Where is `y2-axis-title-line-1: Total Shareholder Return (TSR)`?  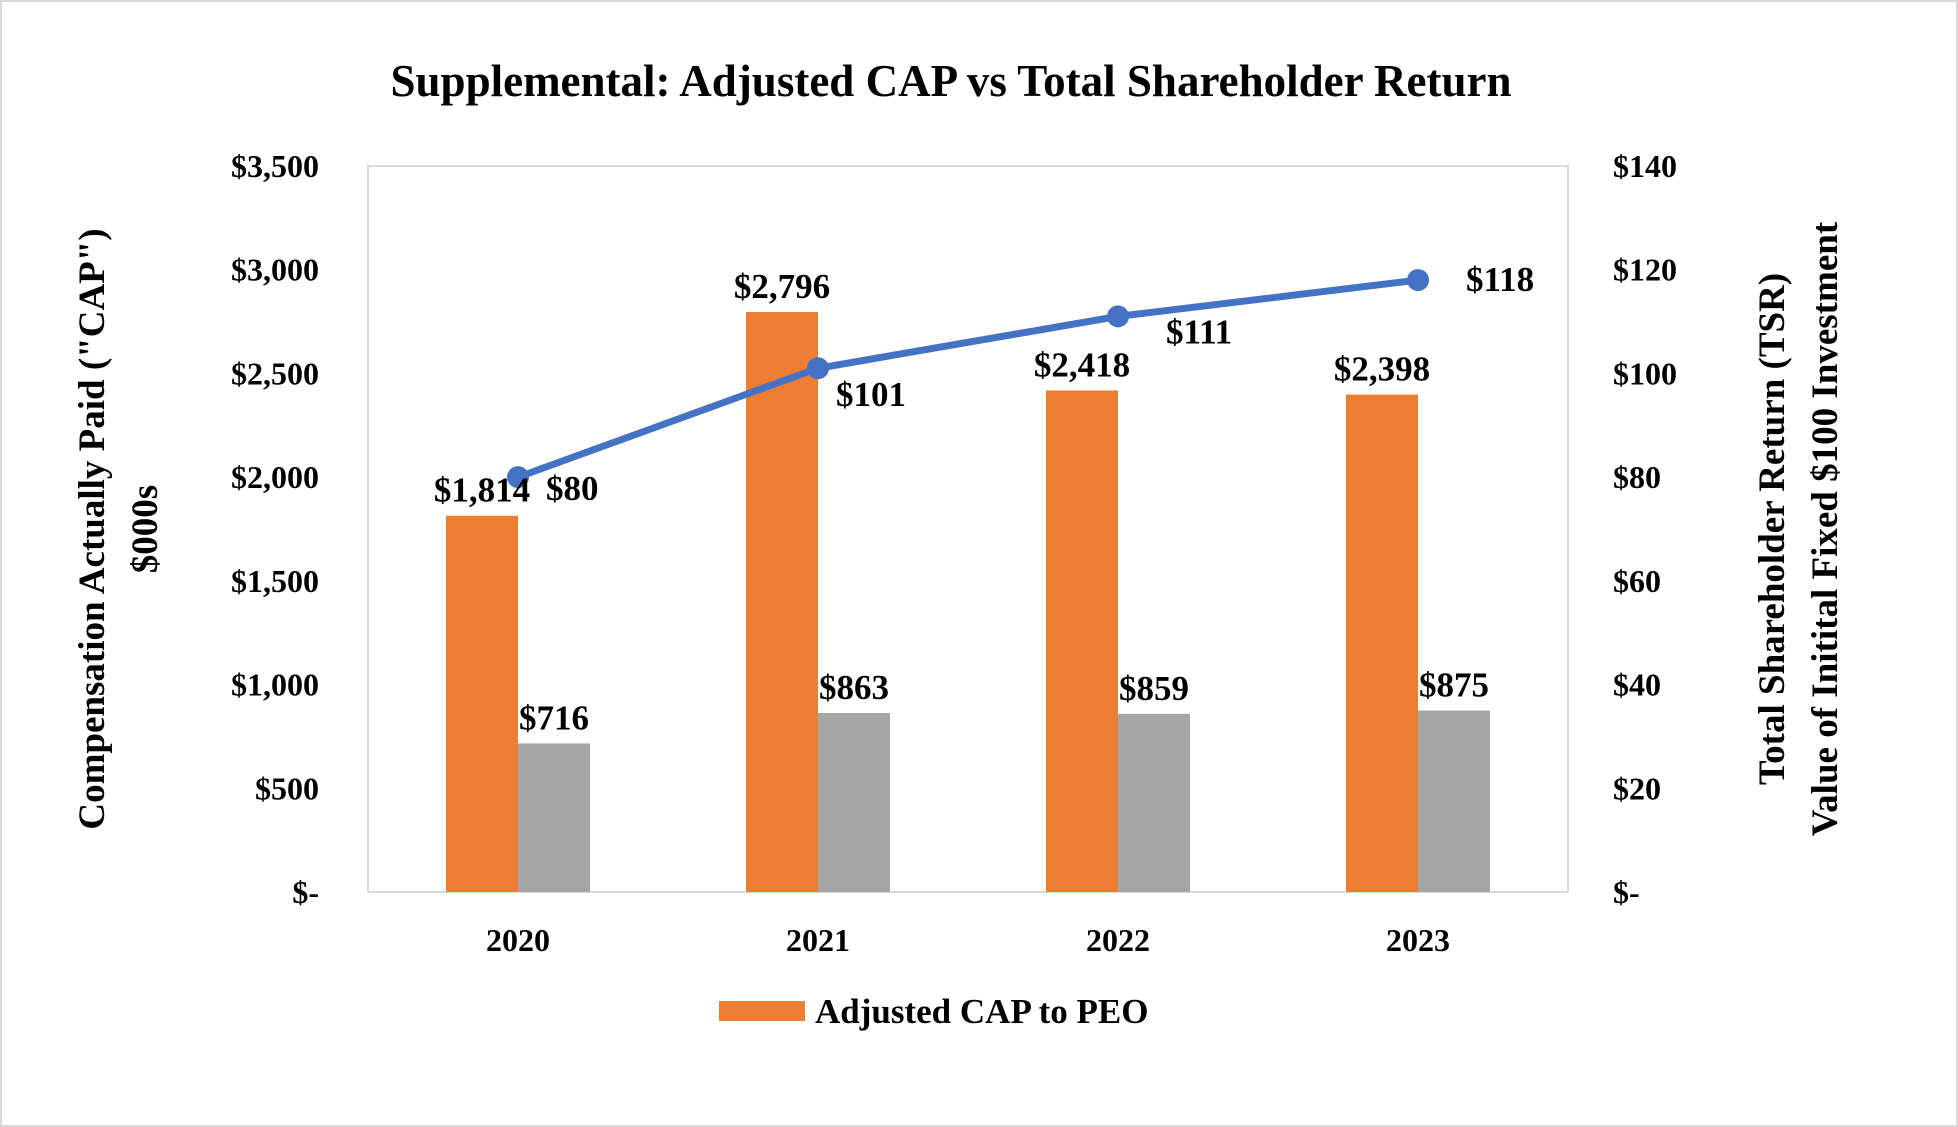
y2-axis-title-line-1: Total Shareholder Return (TSR) is located at coordinates (1772, 529).